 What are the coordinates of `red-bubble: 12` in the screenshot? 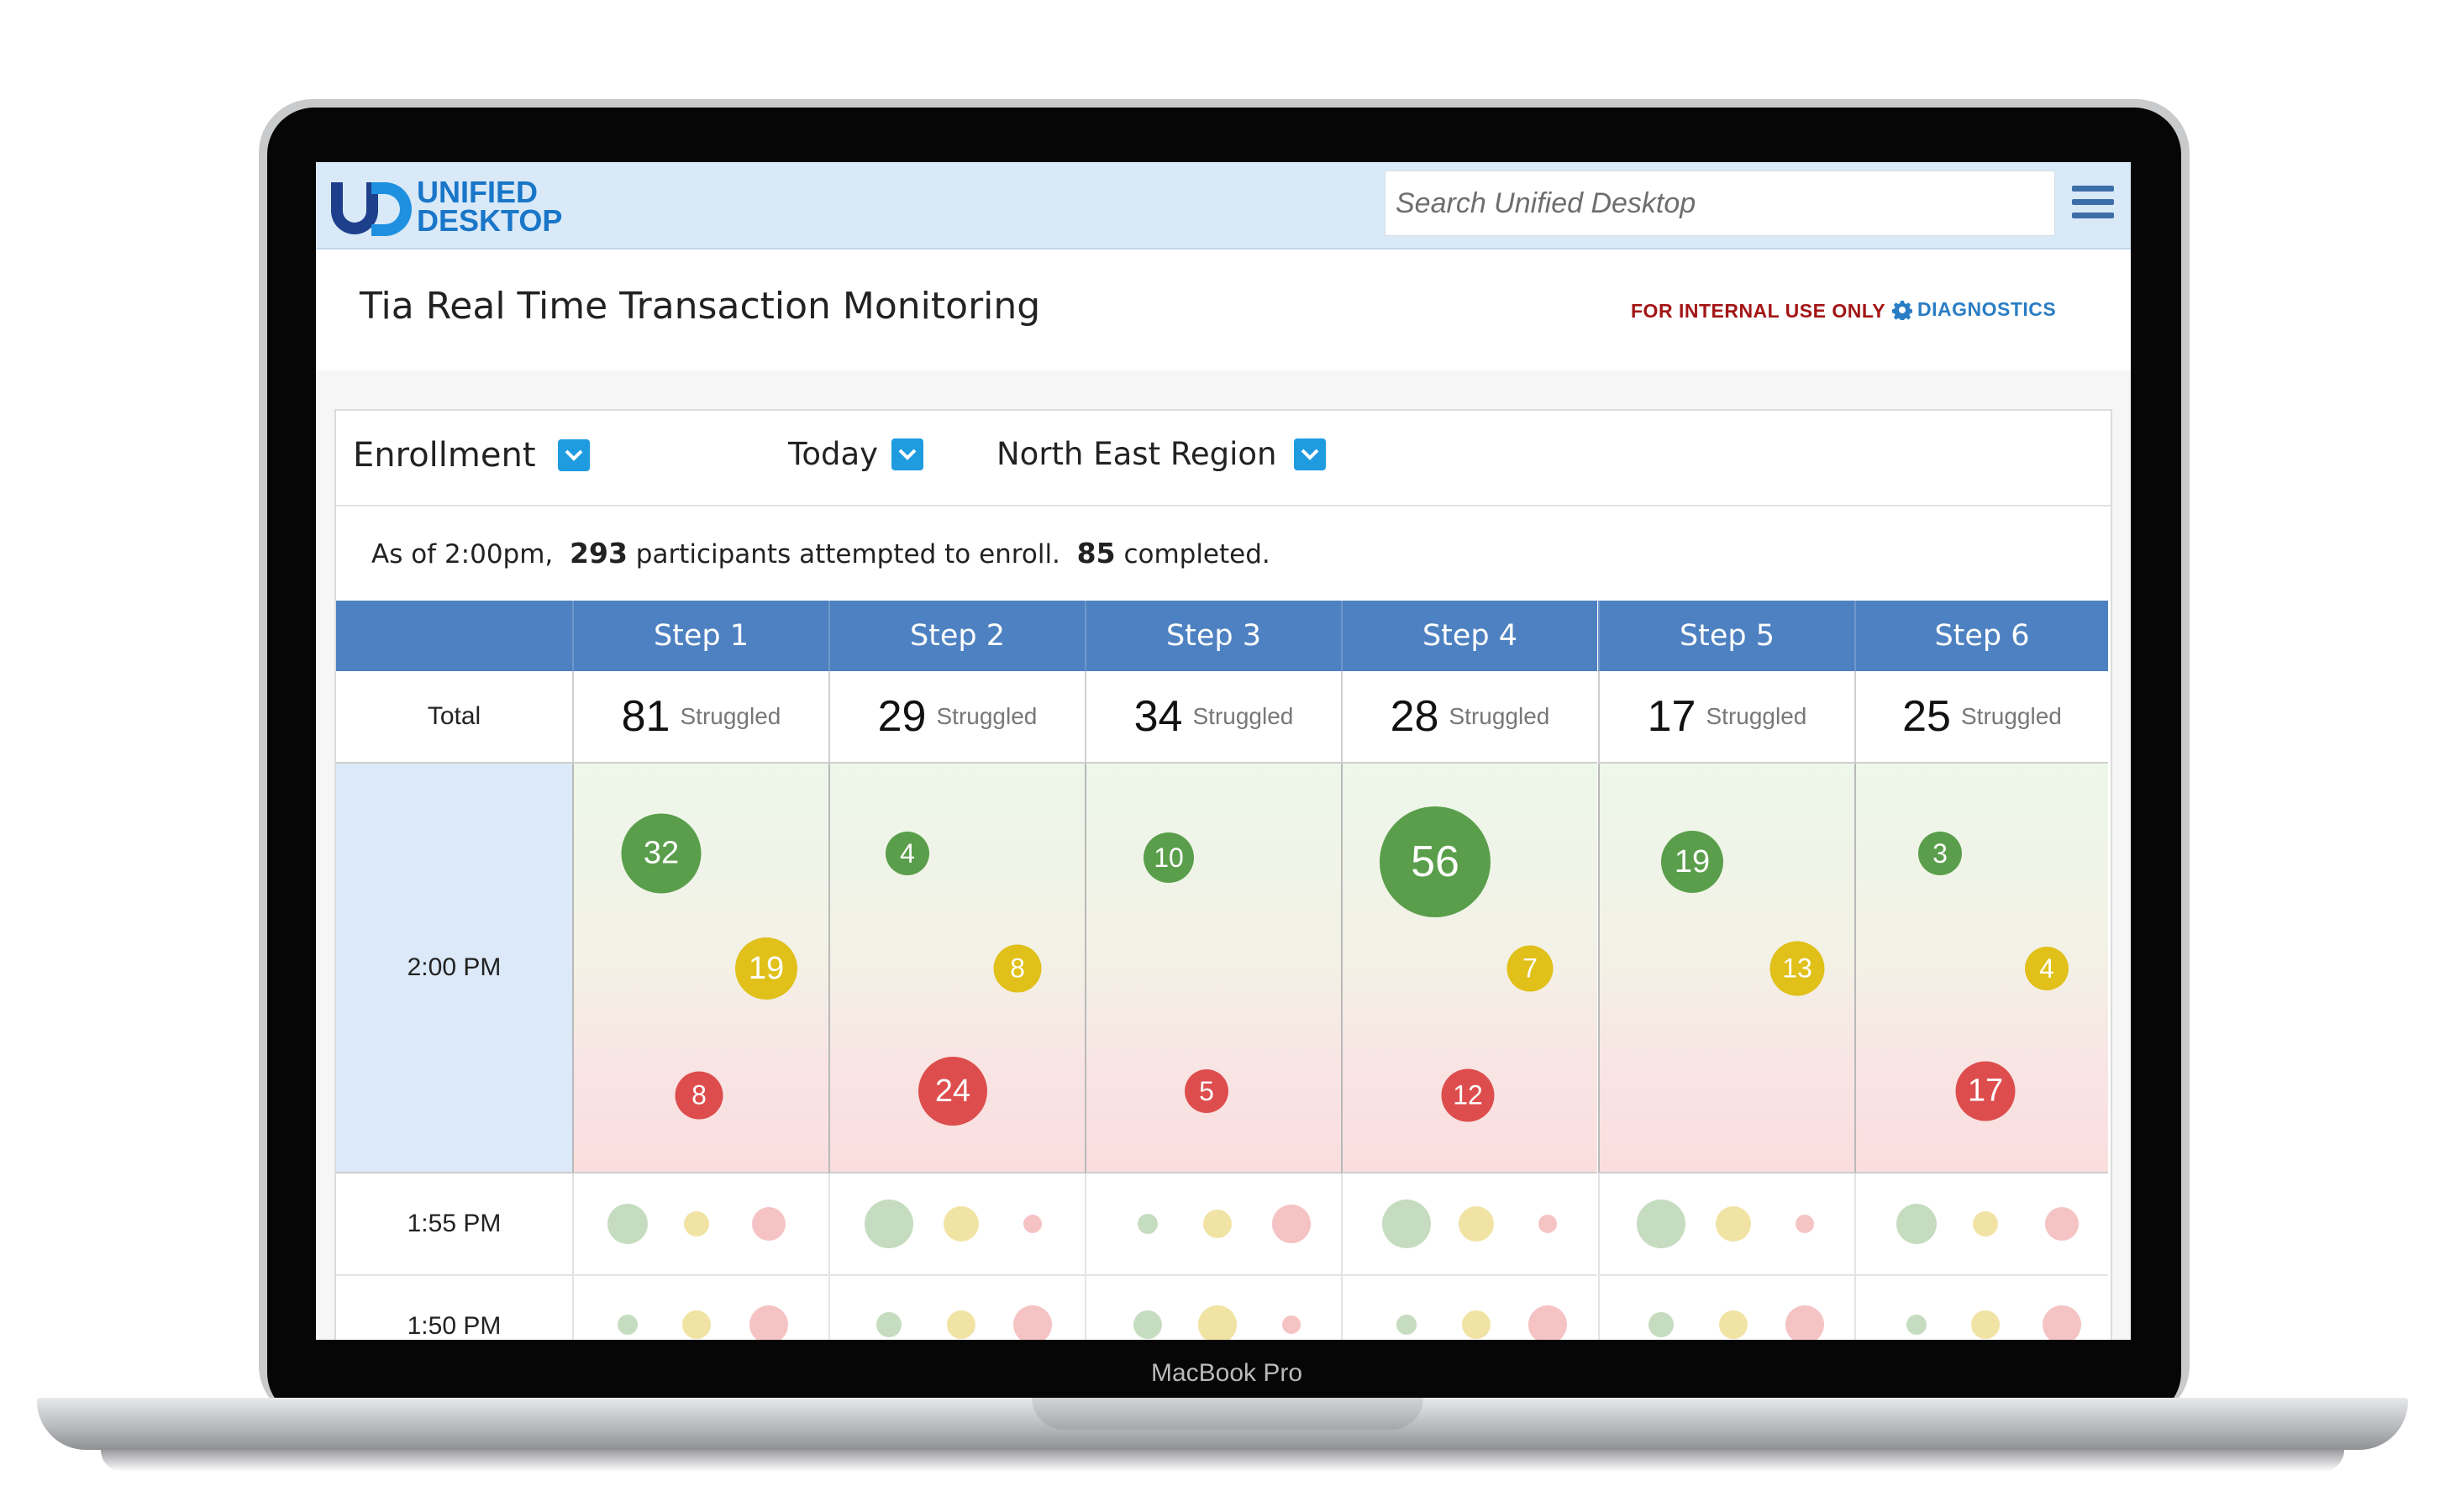 It's located at (1468, 1095).